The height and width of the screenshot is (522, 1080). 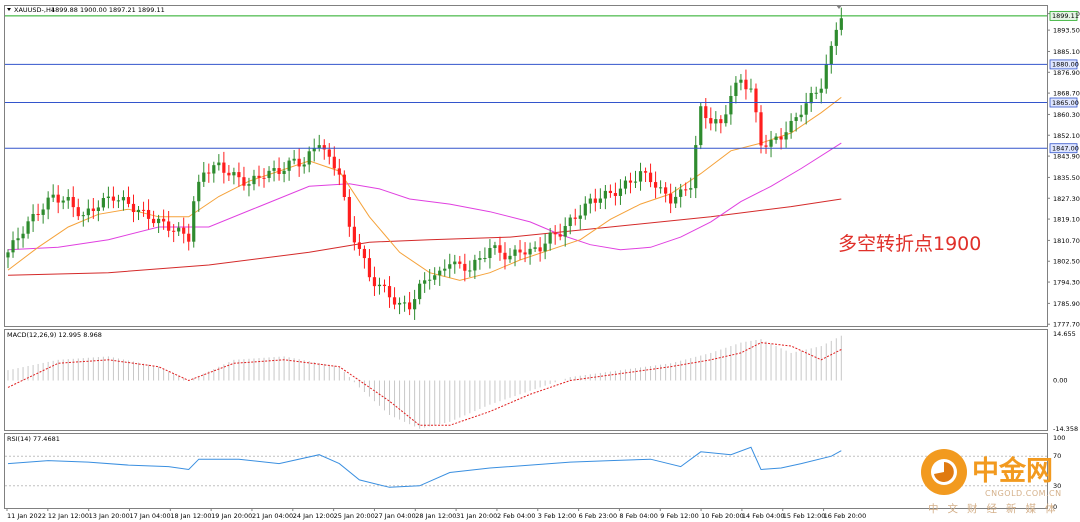 I want to click on macd-signal-line, so click(x=424, y=384).